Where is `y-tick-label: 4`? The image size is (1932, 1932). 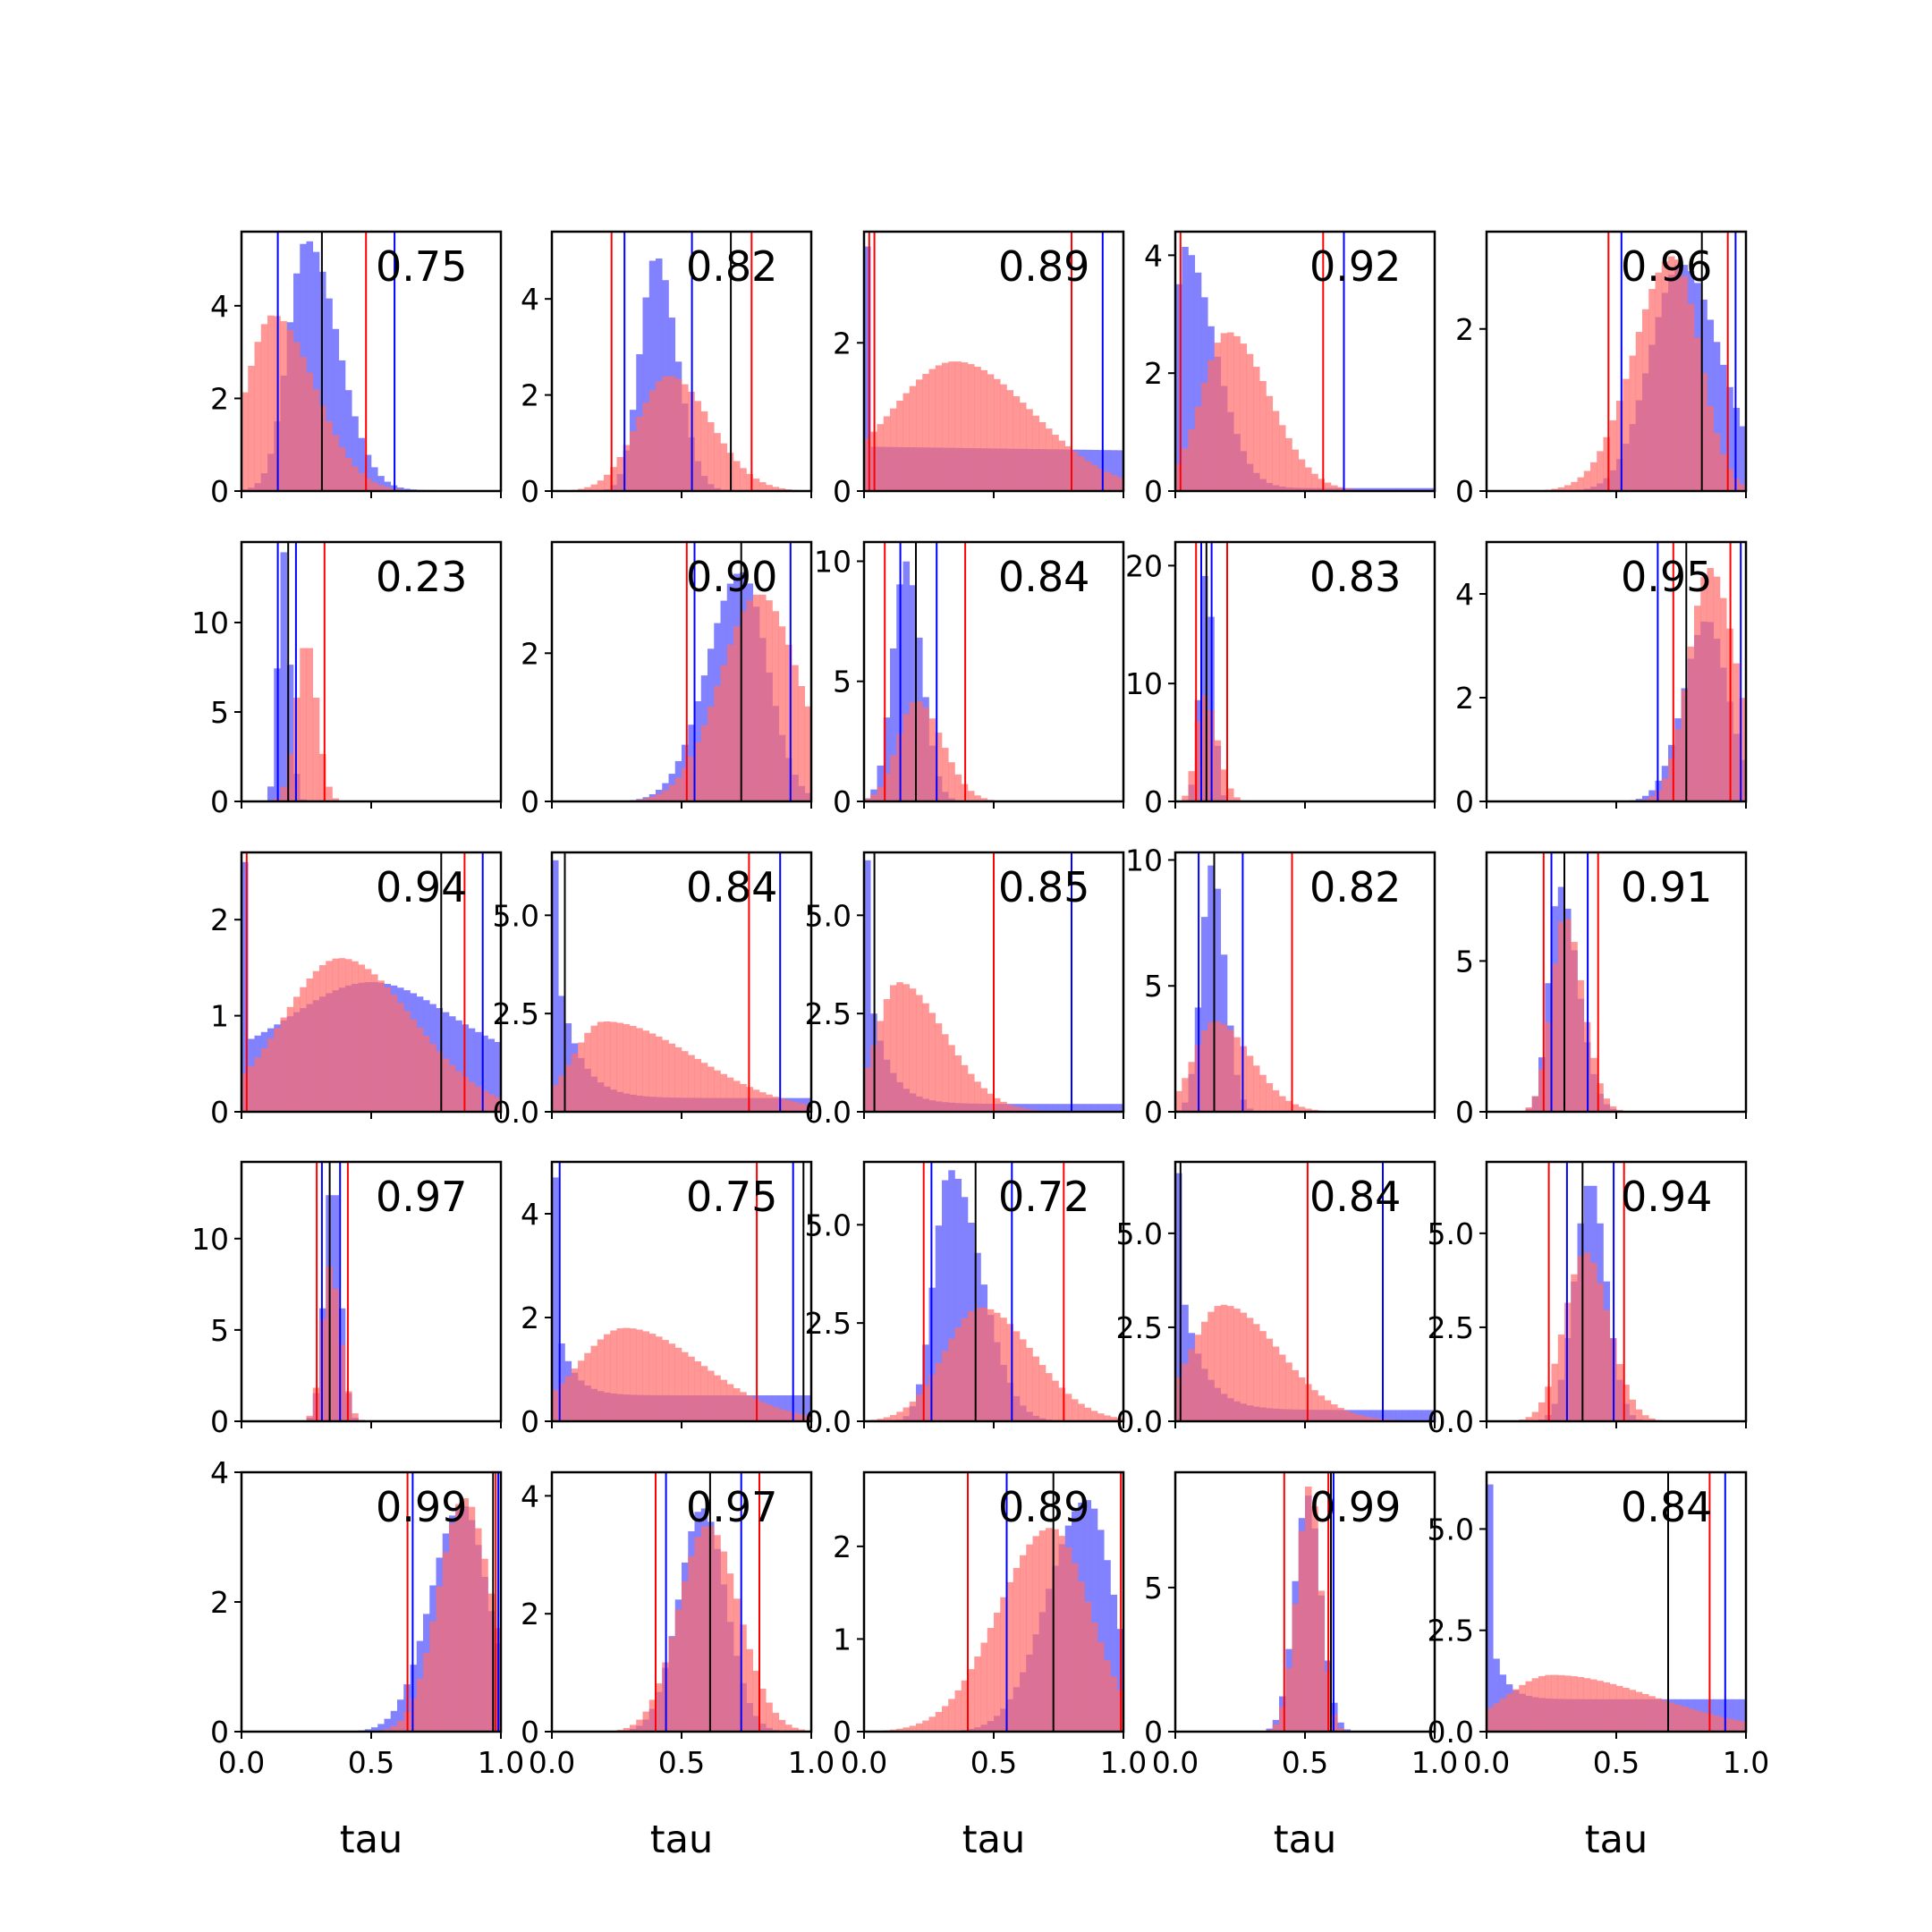
y-tick-label: 4 is located at coordinates (1153, 255).